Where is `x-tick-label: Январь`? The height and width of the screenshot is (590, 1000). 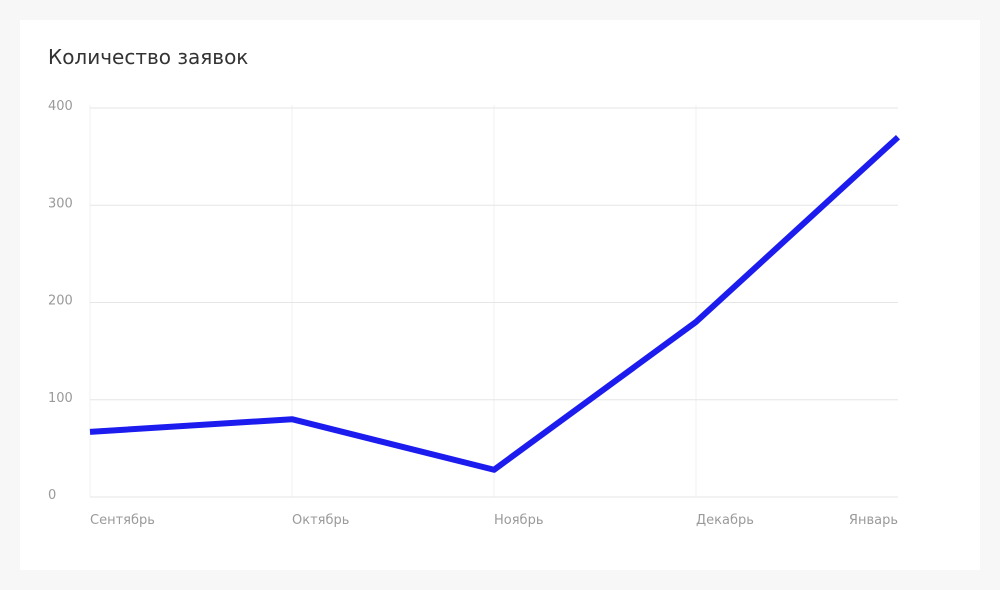 x-tick-label: Январь is located at coordinates (873, 520).